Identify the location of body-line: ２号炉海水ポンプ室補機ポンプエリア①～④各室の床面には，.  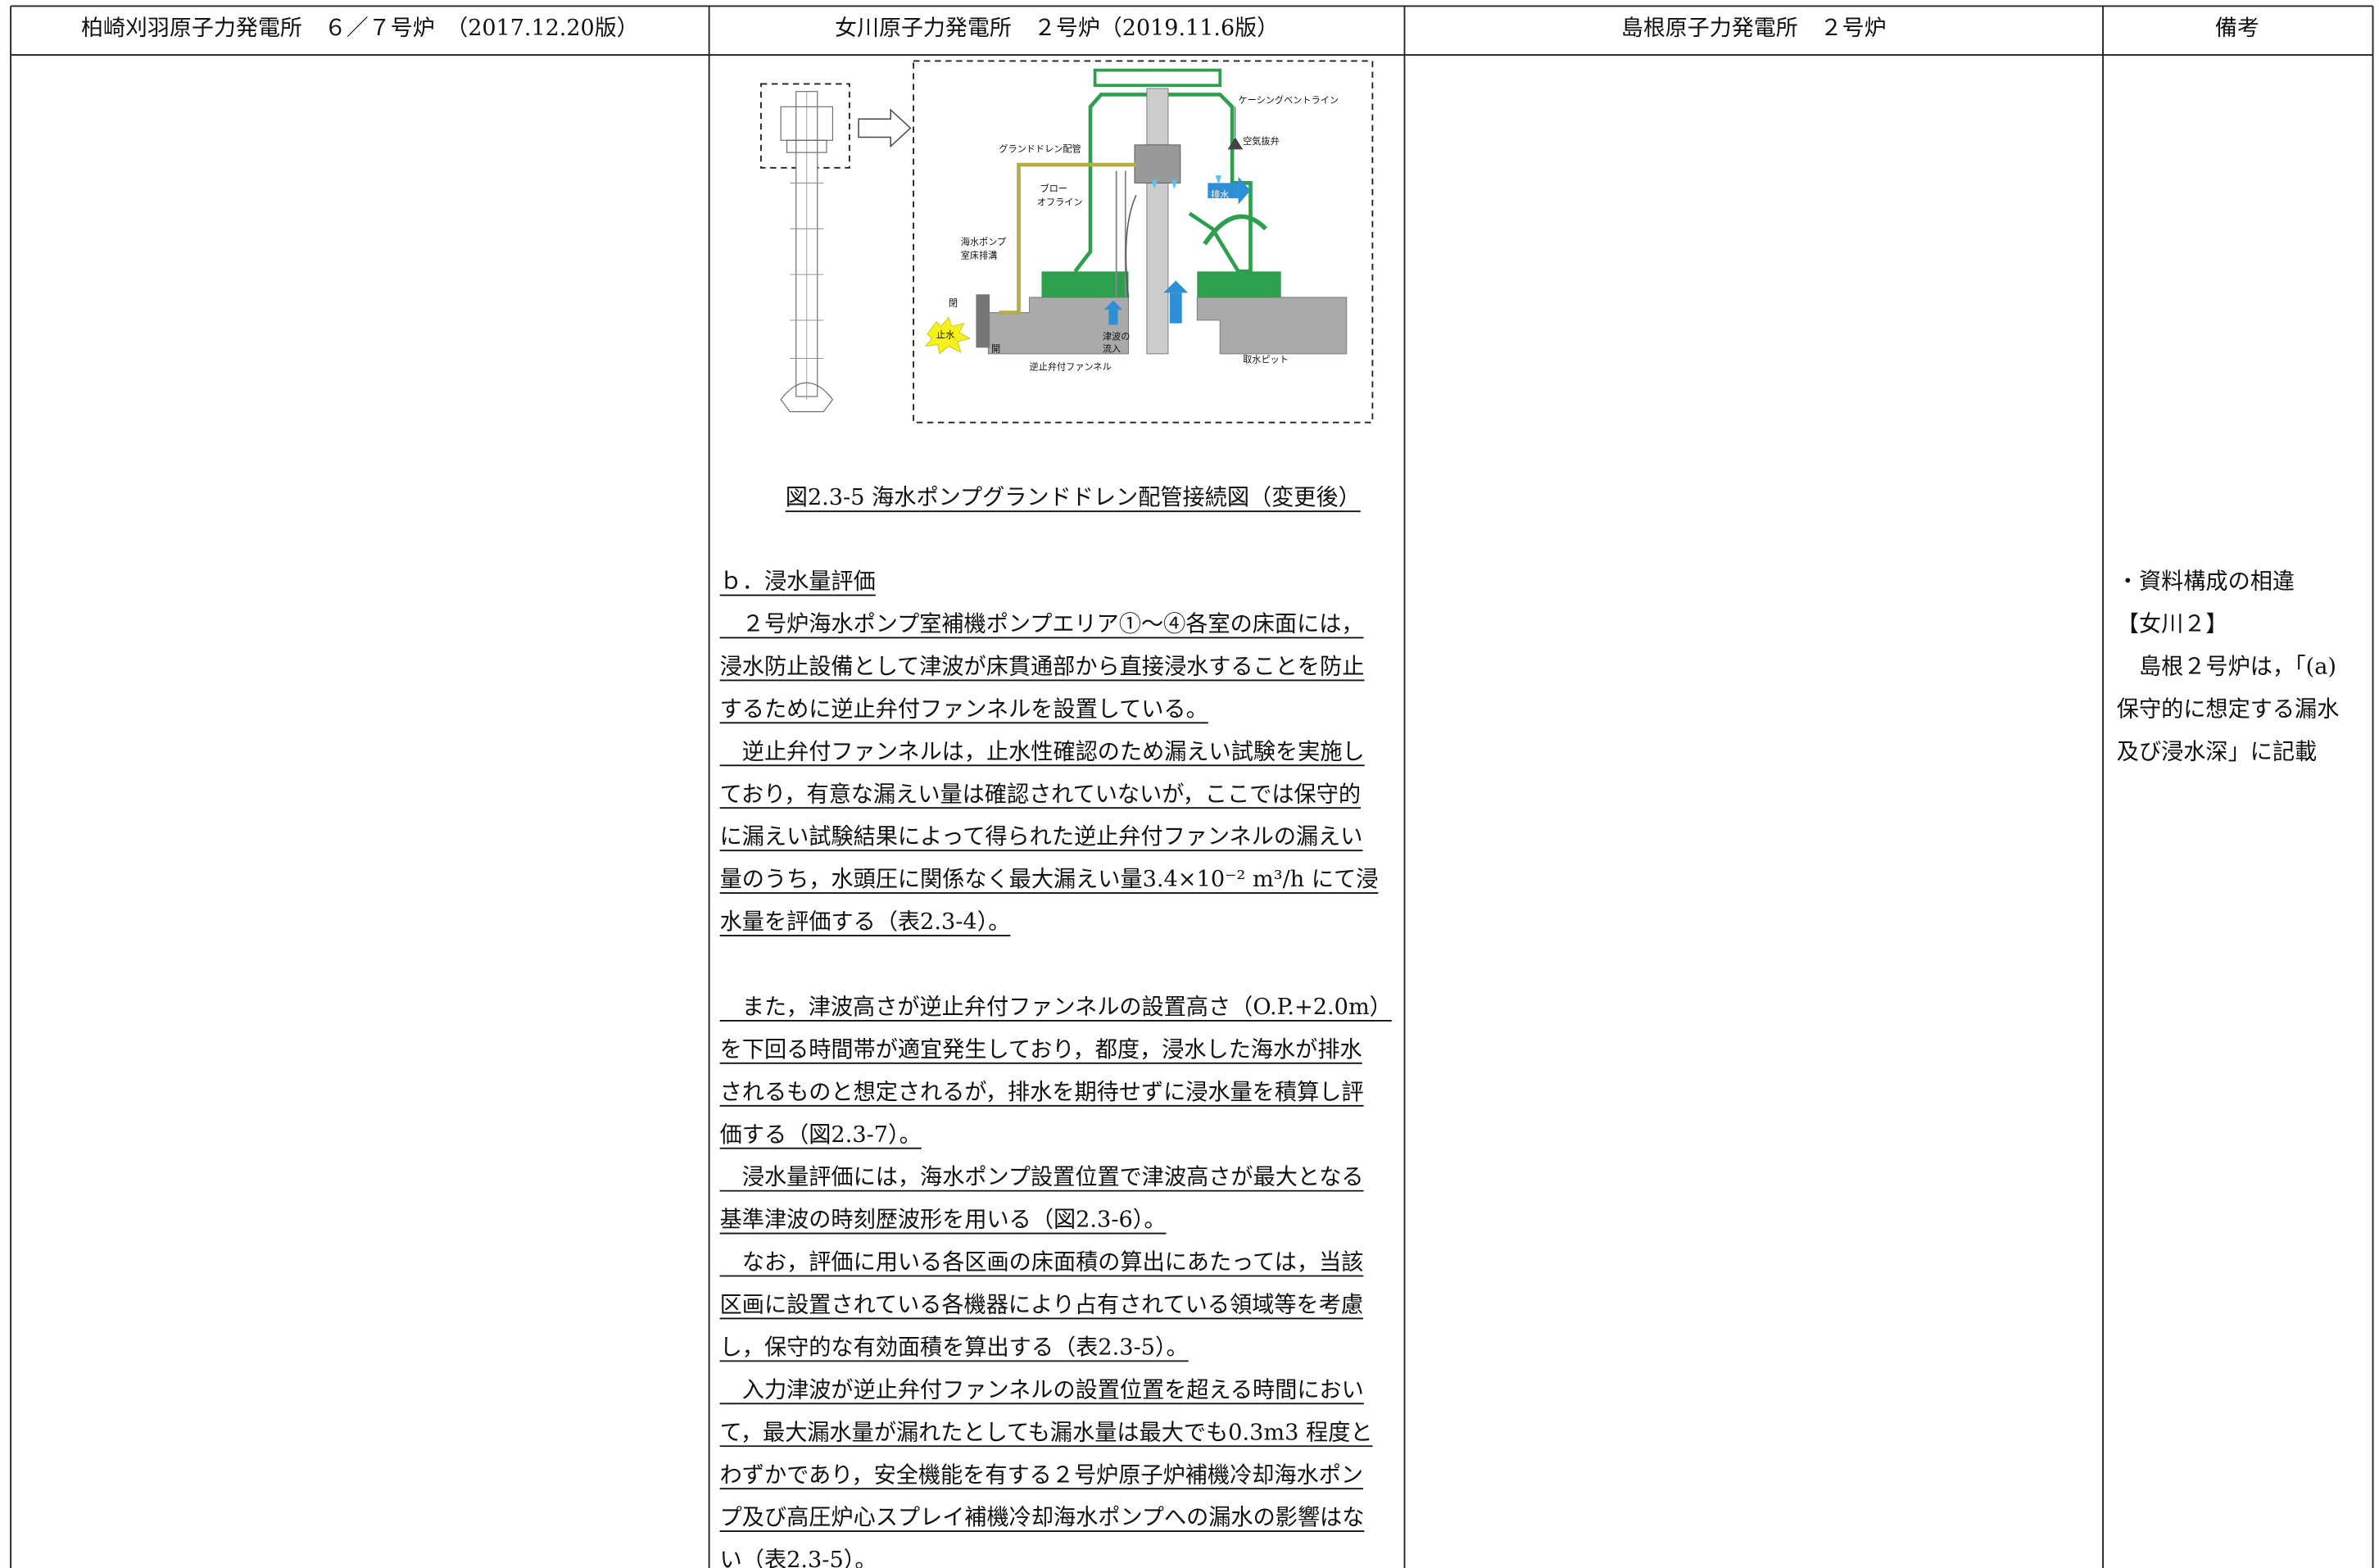
(1042, 624).